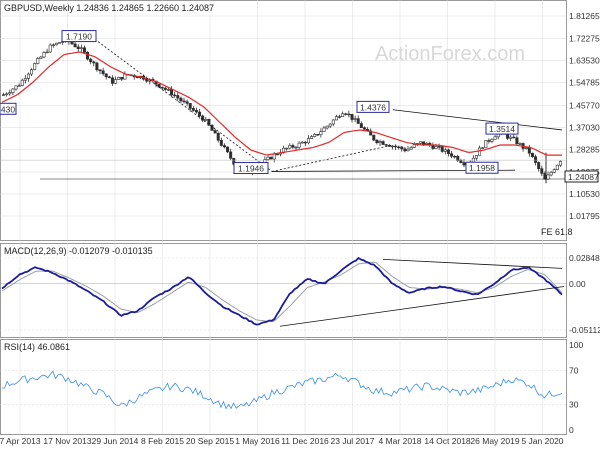 This screenshot has height=450, width=600. Describe the element at coordinates (78, 251) in the screenshot. I see `macd-title: MACD(12,26,9) -0.012079 -0.010135` at that location.